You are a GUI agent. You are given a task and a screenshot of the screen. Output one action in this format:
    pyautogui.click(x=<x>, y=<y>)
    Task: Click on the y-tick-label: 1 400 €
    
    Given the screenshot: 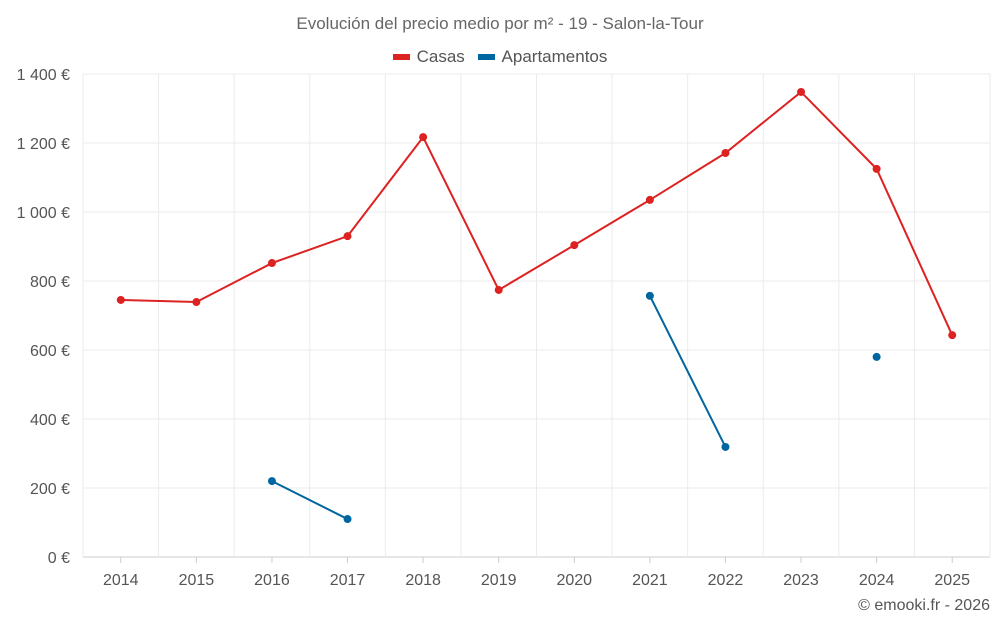 What is the action you would take?
    pyautogui.click(x=43, y=75)
    